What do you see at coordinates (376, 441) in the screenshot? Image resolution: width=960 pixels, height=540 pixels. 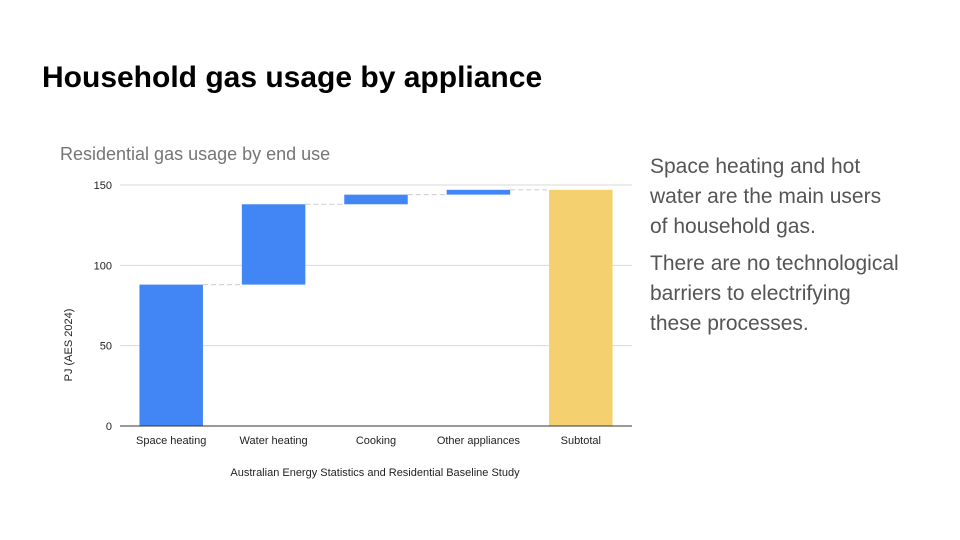 I see `x-tick-label: Cooking` at bounding box center [376, 441].